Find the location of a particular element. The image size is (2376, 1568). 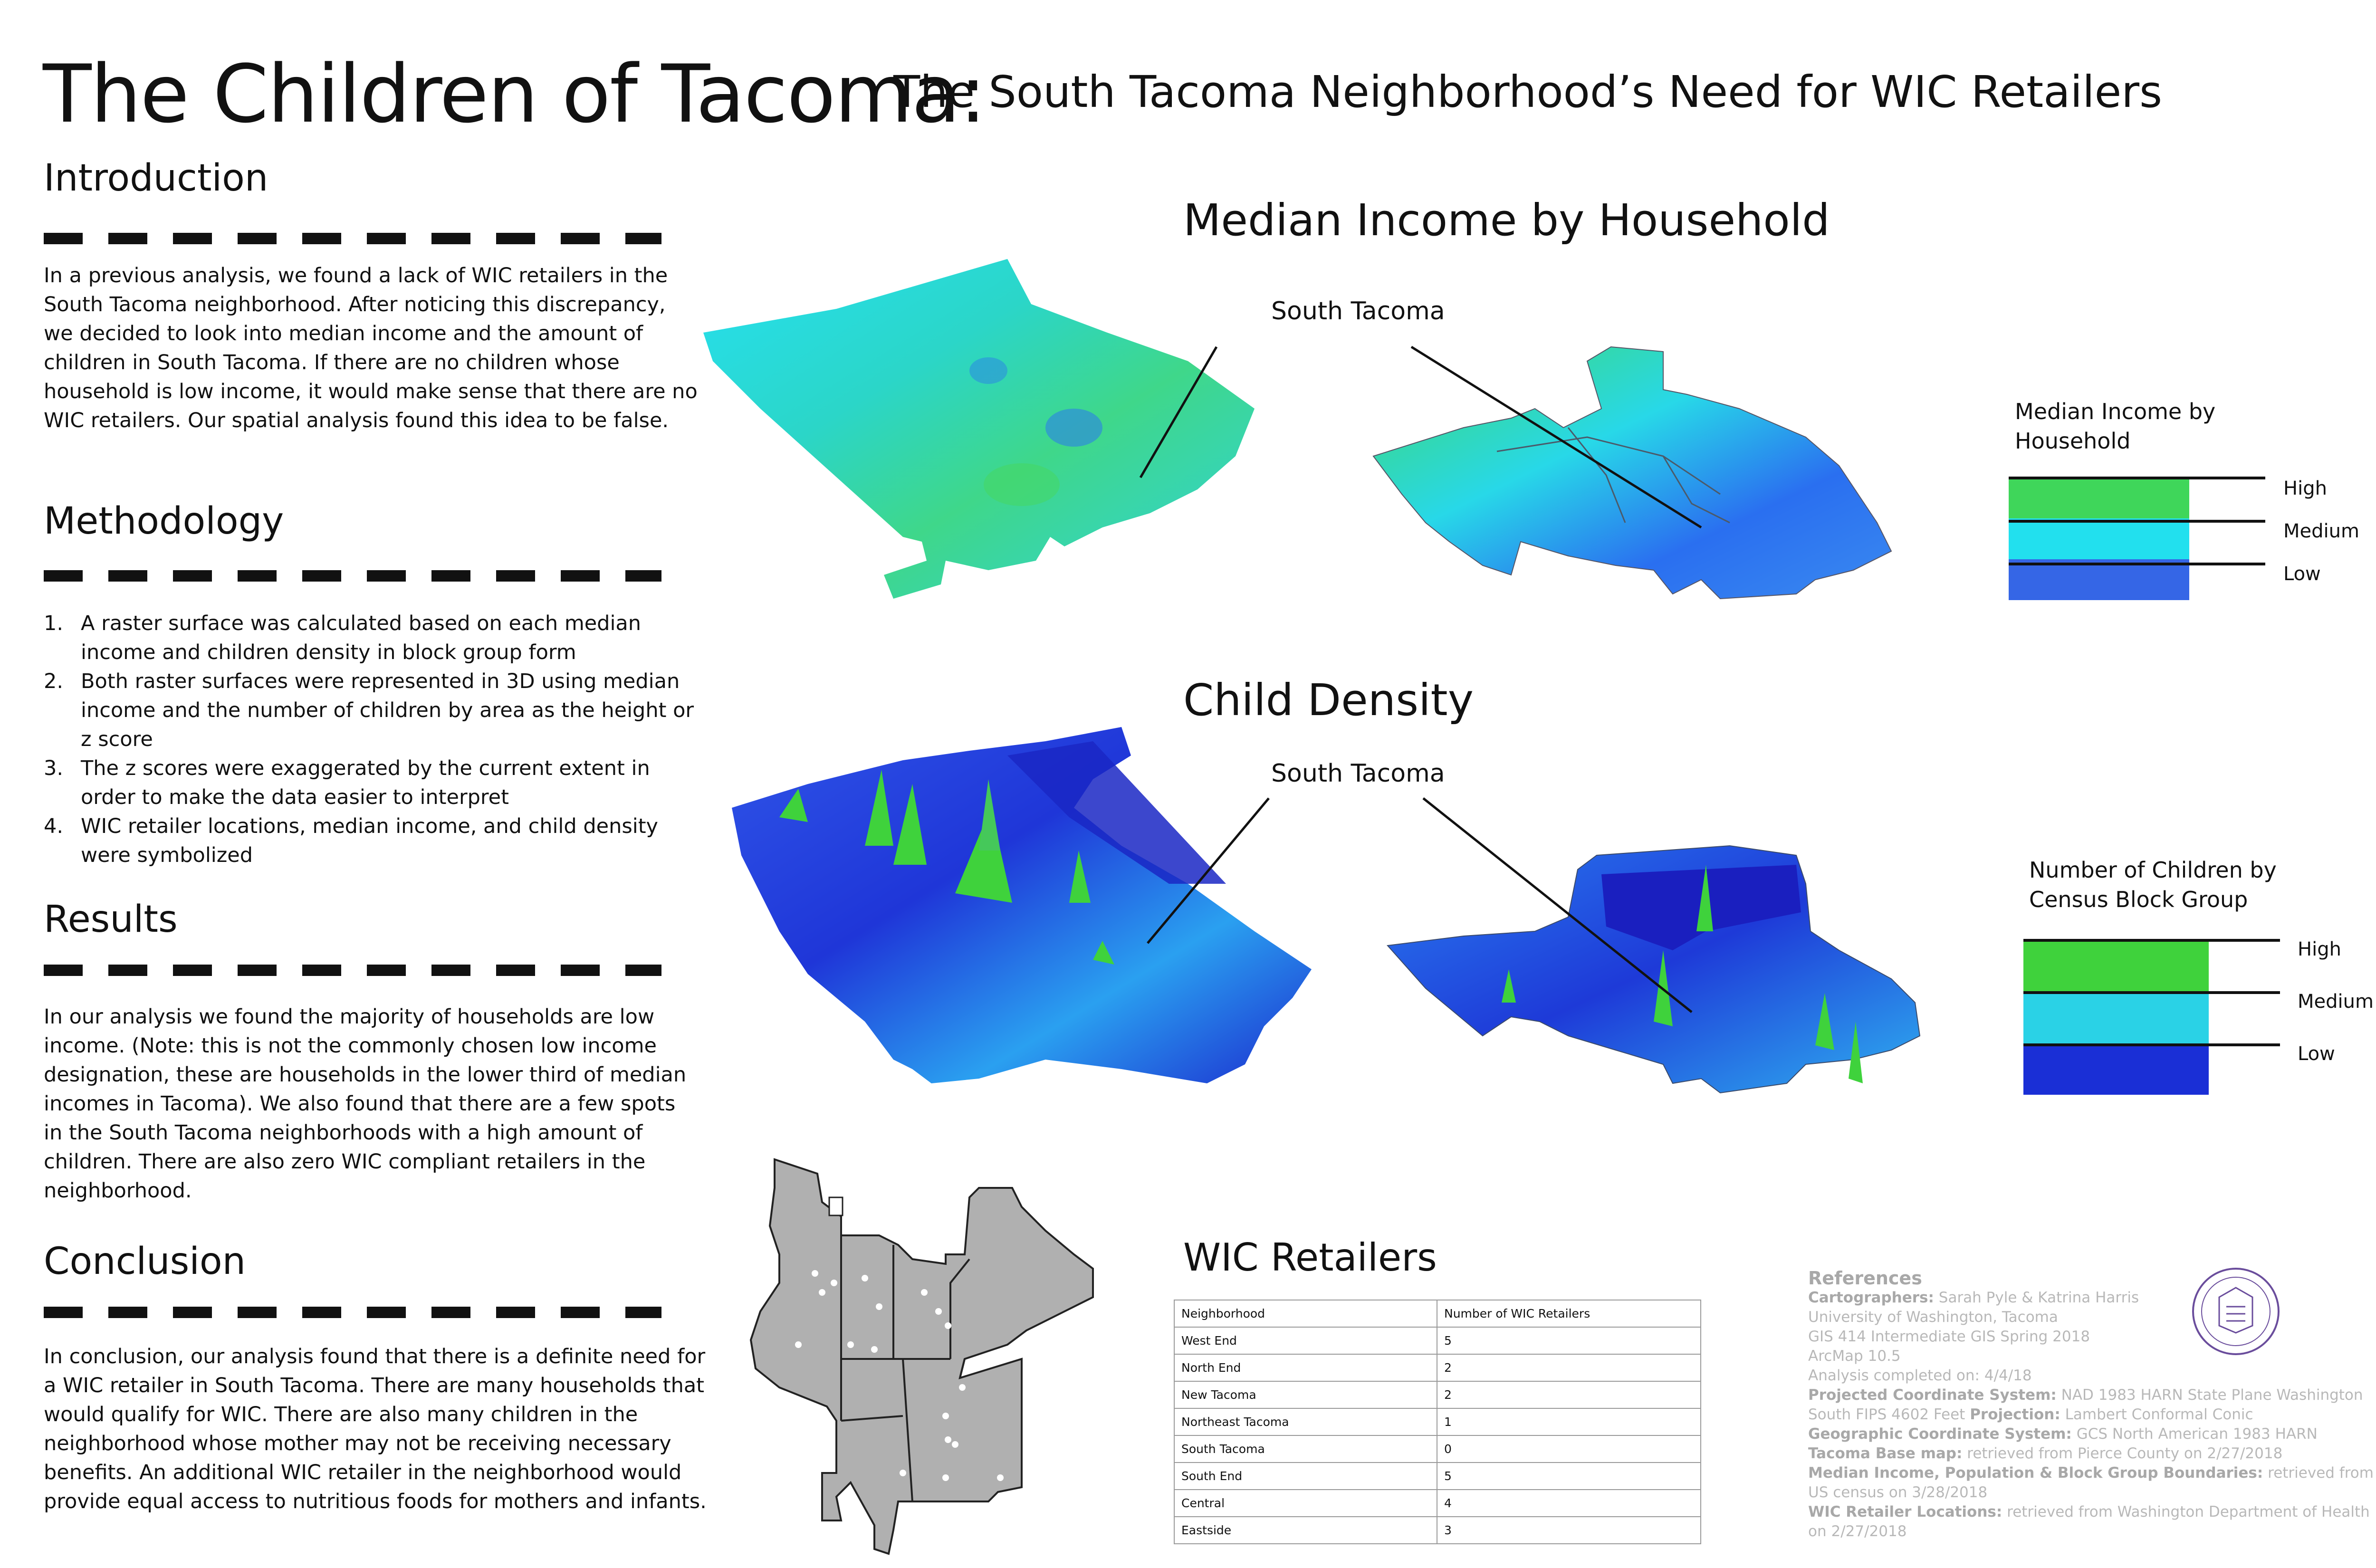

table-cell: South End is located at coordinates (1305, 1476).